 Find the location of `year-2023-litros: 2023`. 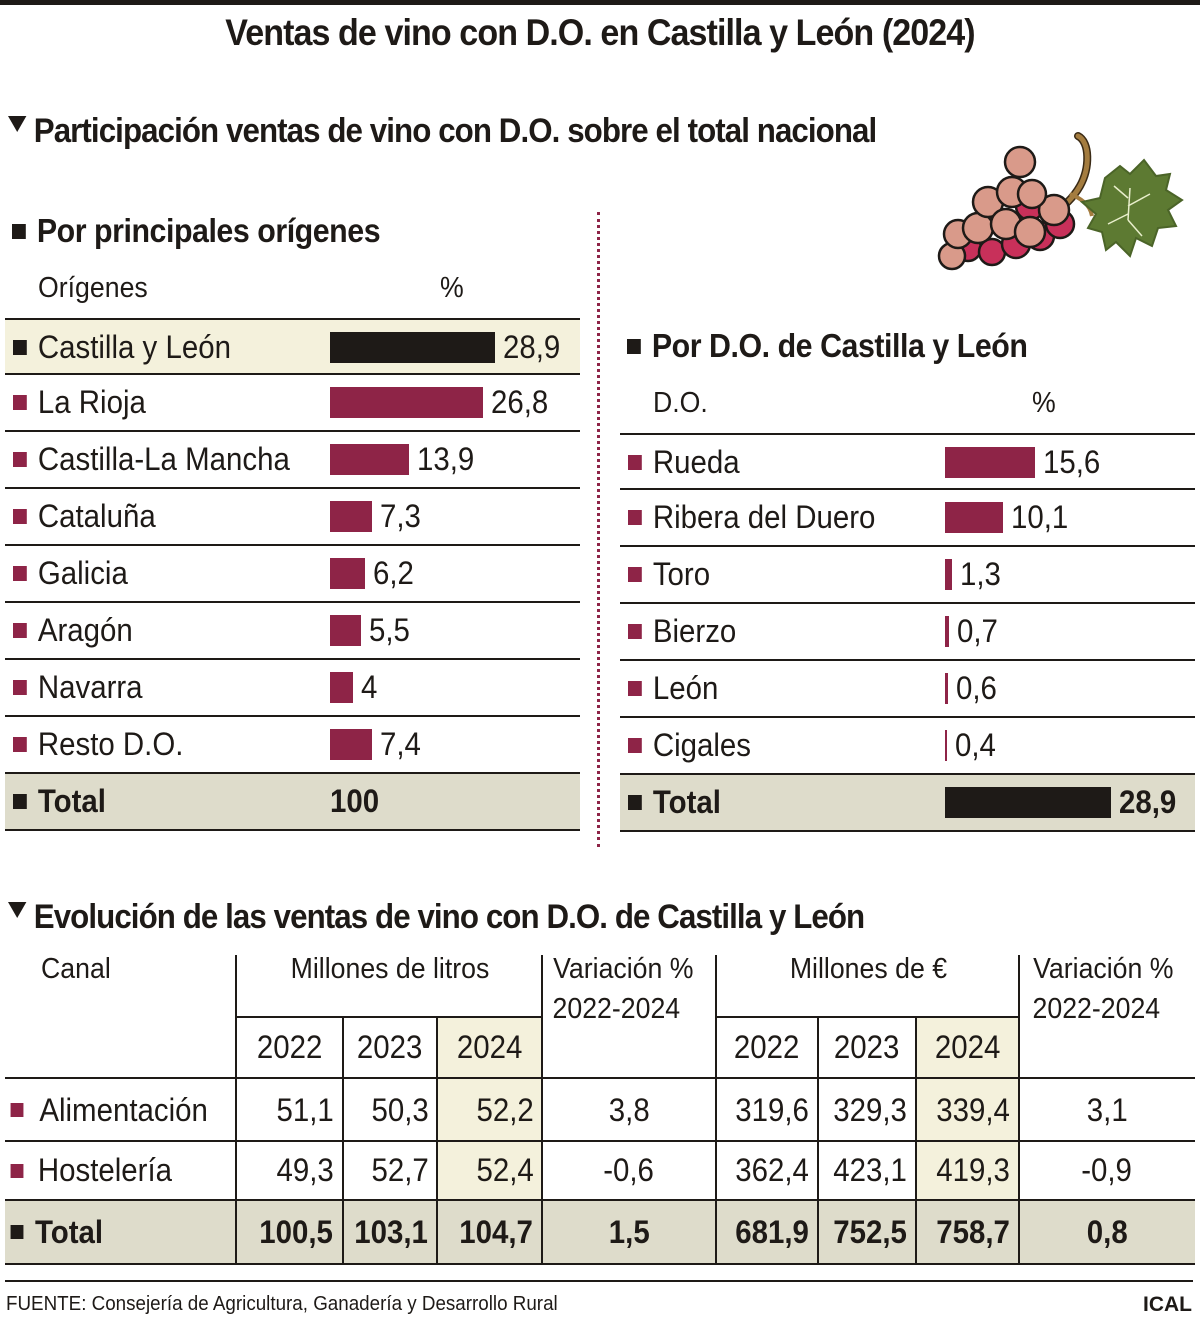

year-2023-litros: 2023 is located at coordinates (389, 1046).